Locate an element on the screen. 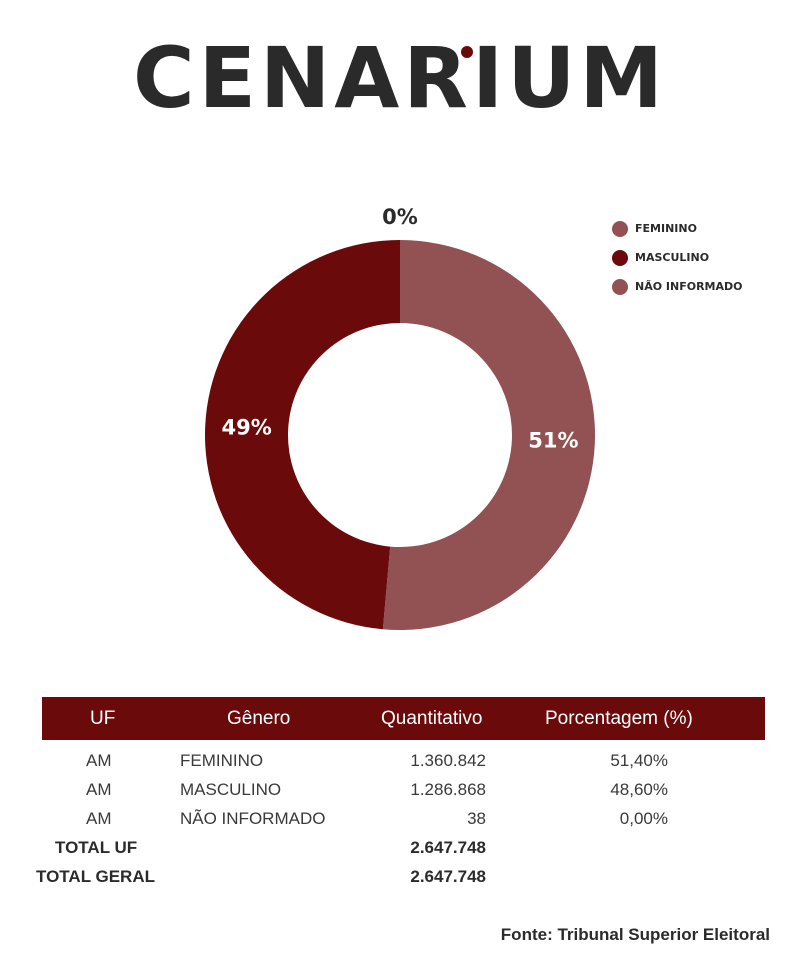 The image size is (800, 980). cenarium-logo: CENARIUM is located at coordinates (400, 78).